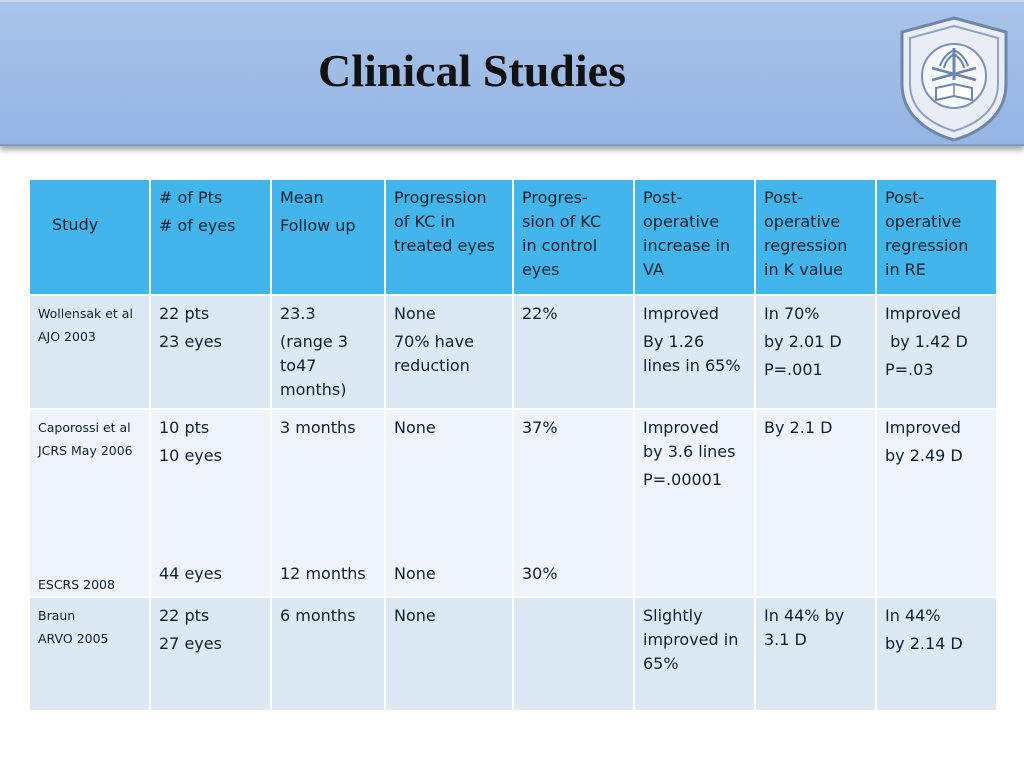 Image resolution: width=1024 pixels, height=768 pixels. What do you see at coordinates (434, 341) in the screenshot?
I see `cell-line: 70% have` at bounding box center [434, 341].